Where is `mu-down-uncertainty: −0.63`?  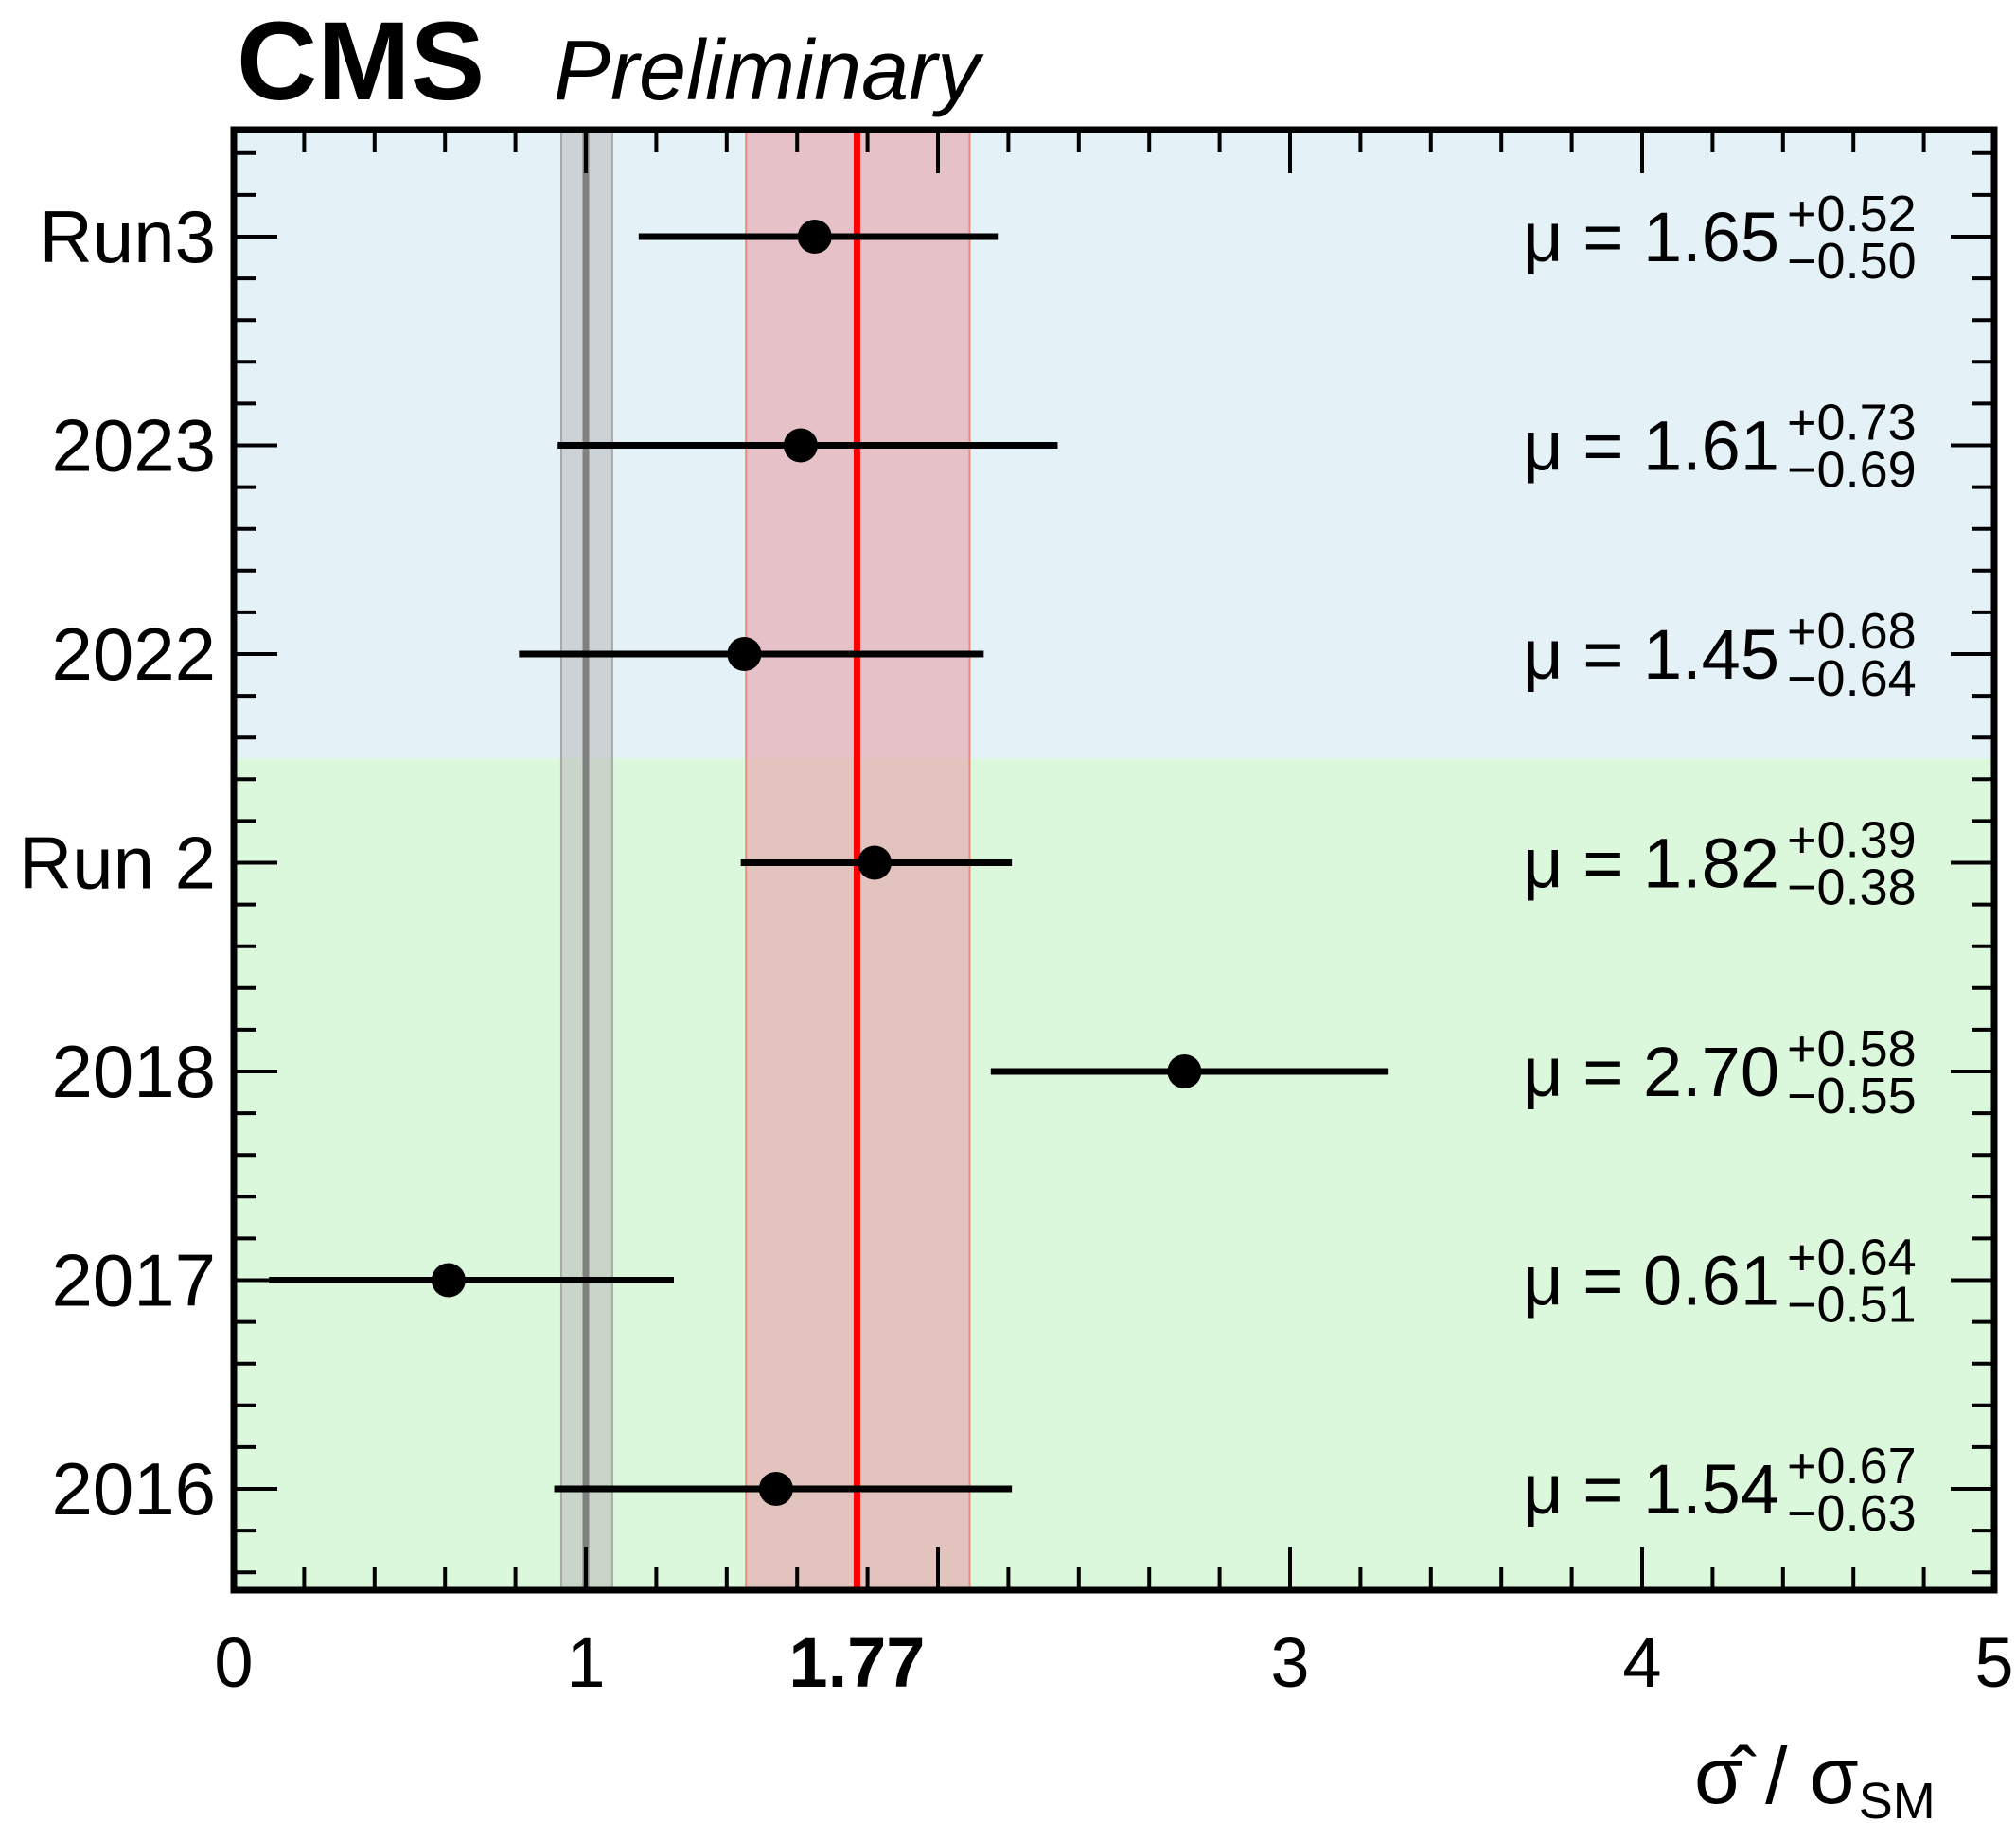
mu-down-uncertainty: −0.63 is located at coordinates (1852, 1513).